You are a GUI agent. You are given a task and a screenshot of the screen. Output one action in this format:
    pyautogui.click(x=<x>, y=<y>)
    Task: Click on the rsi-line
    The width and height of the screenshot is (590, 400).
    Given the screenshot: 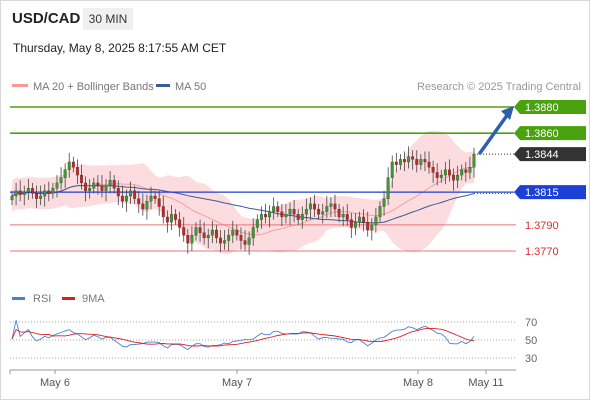 What is the action you would take?
    pyautogui.click(x=243, y=335)
    